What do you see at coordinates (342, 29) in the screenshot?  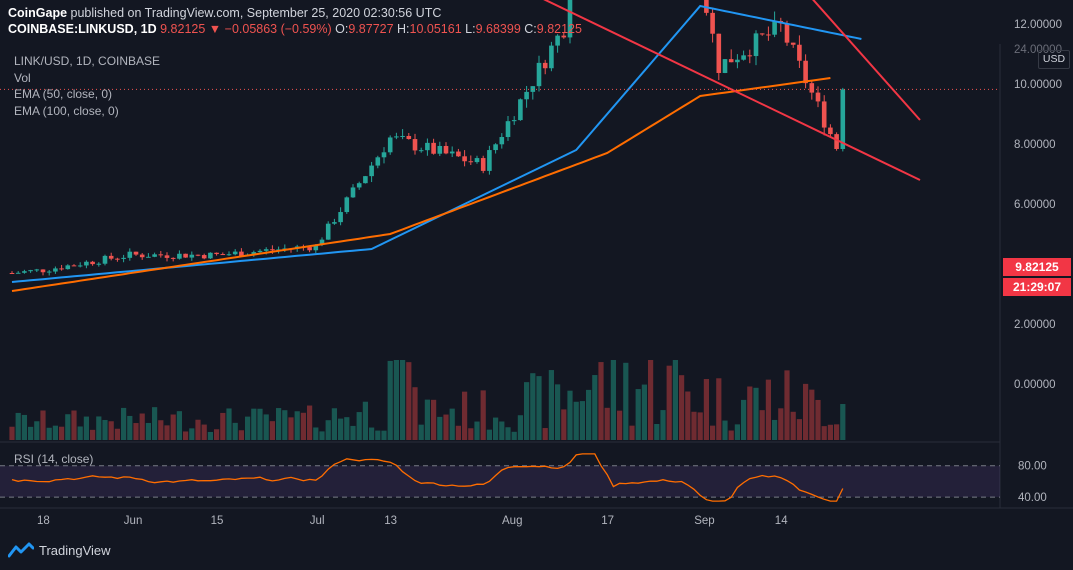 I see `open-label: O:` at bounding box center [342, 29].